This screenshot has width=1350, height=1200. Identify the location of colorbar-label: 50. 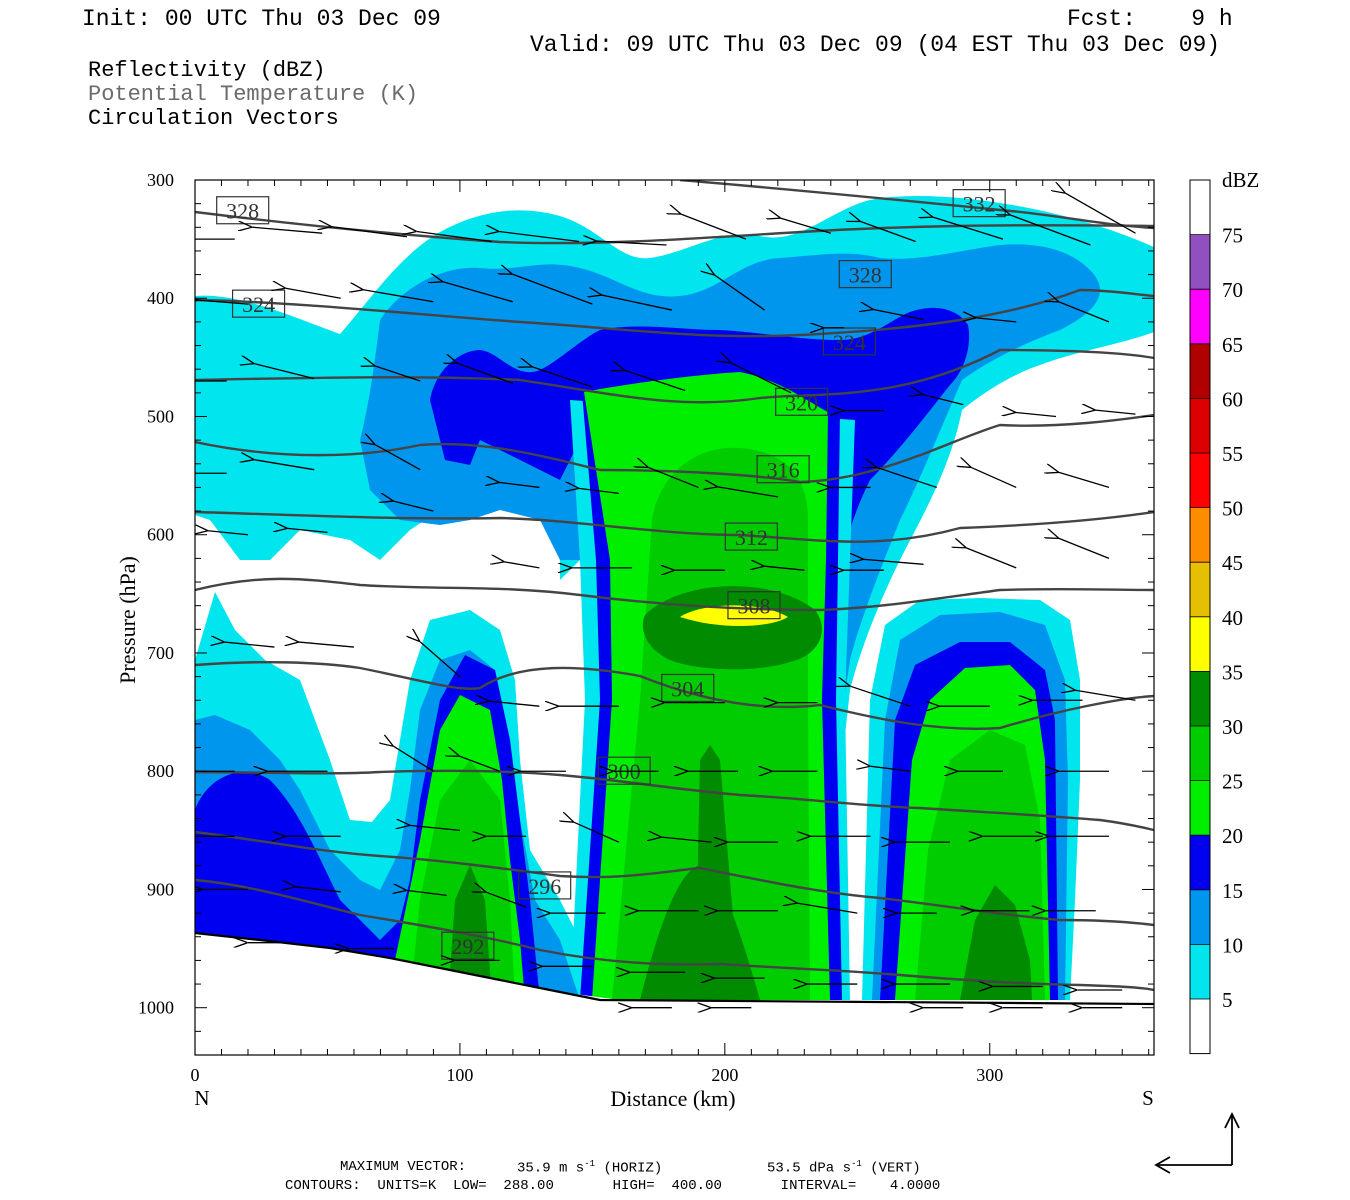
(1232, 509).